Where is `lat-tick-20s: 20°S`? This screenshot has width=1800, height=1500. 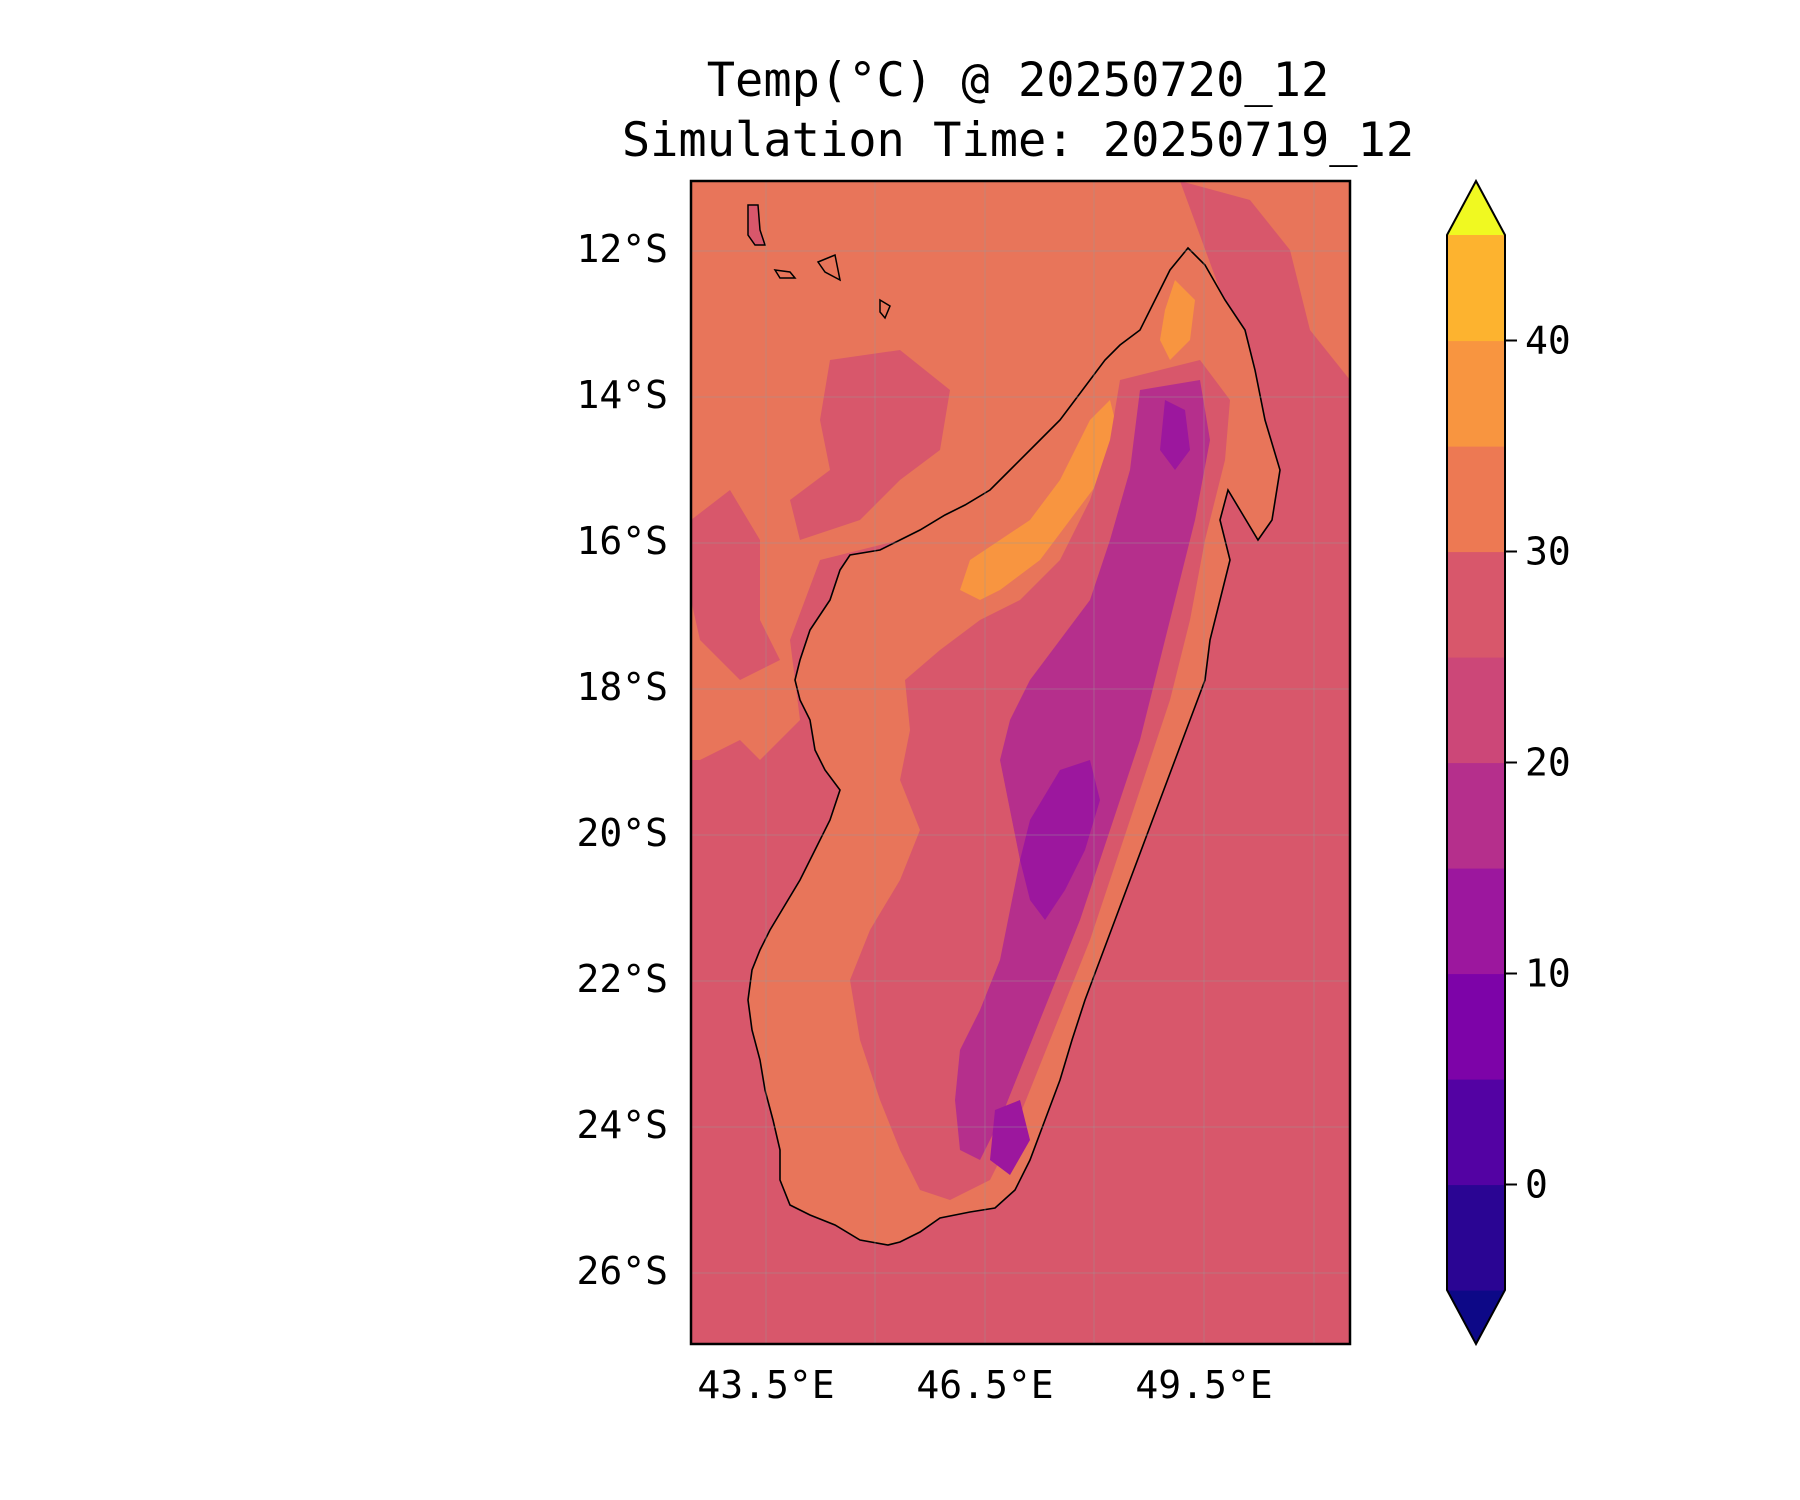
lat-tick-20s: 20°S is located at coordinates (622, 833).